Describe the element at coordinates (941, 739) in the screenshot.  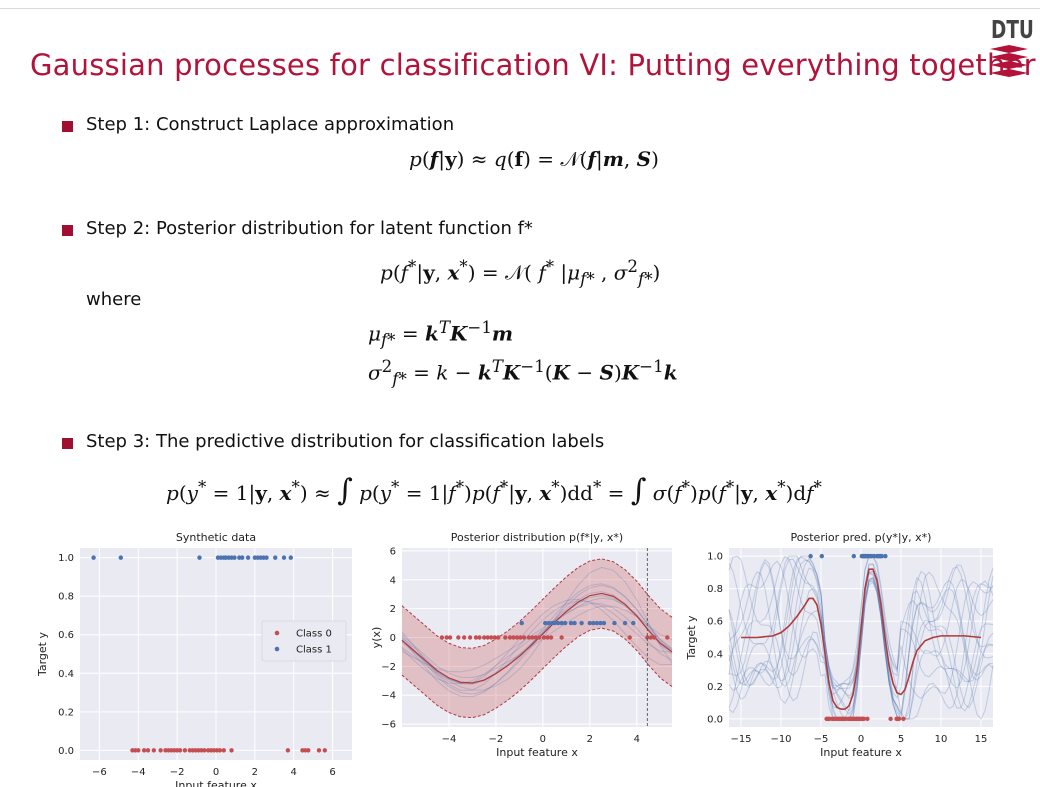
I see `x-tick-label: 10` at that location.